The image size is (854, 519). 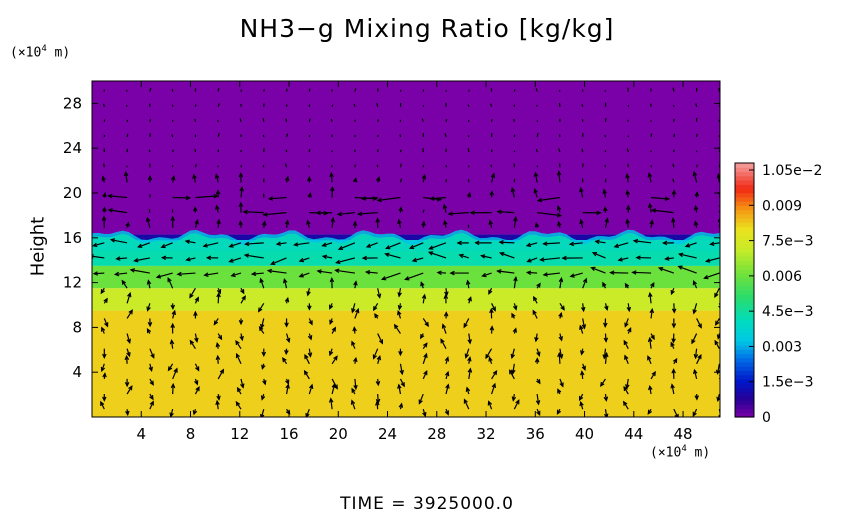 I want to click on y-tick-label: 28, so click(x=72, y=103).